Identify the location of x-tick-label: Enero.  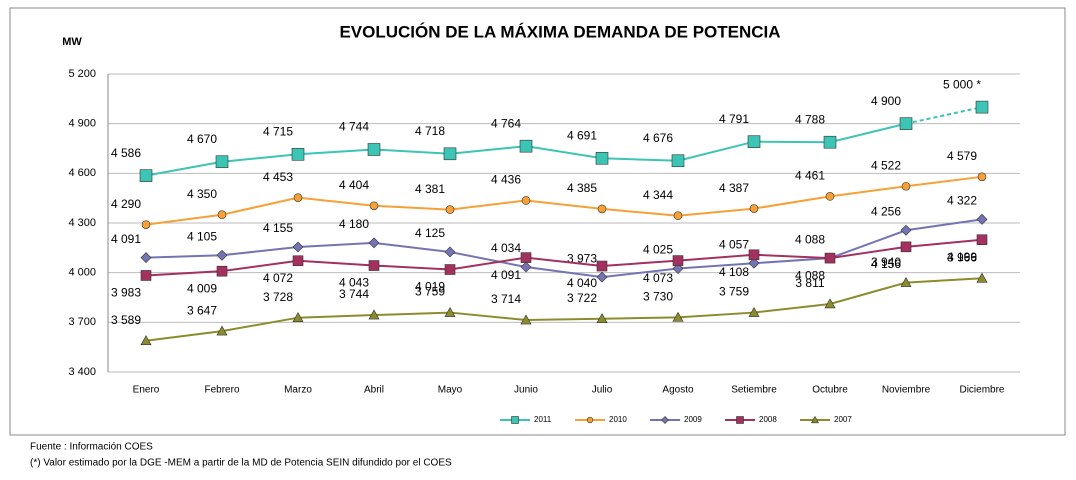
(146, 390).